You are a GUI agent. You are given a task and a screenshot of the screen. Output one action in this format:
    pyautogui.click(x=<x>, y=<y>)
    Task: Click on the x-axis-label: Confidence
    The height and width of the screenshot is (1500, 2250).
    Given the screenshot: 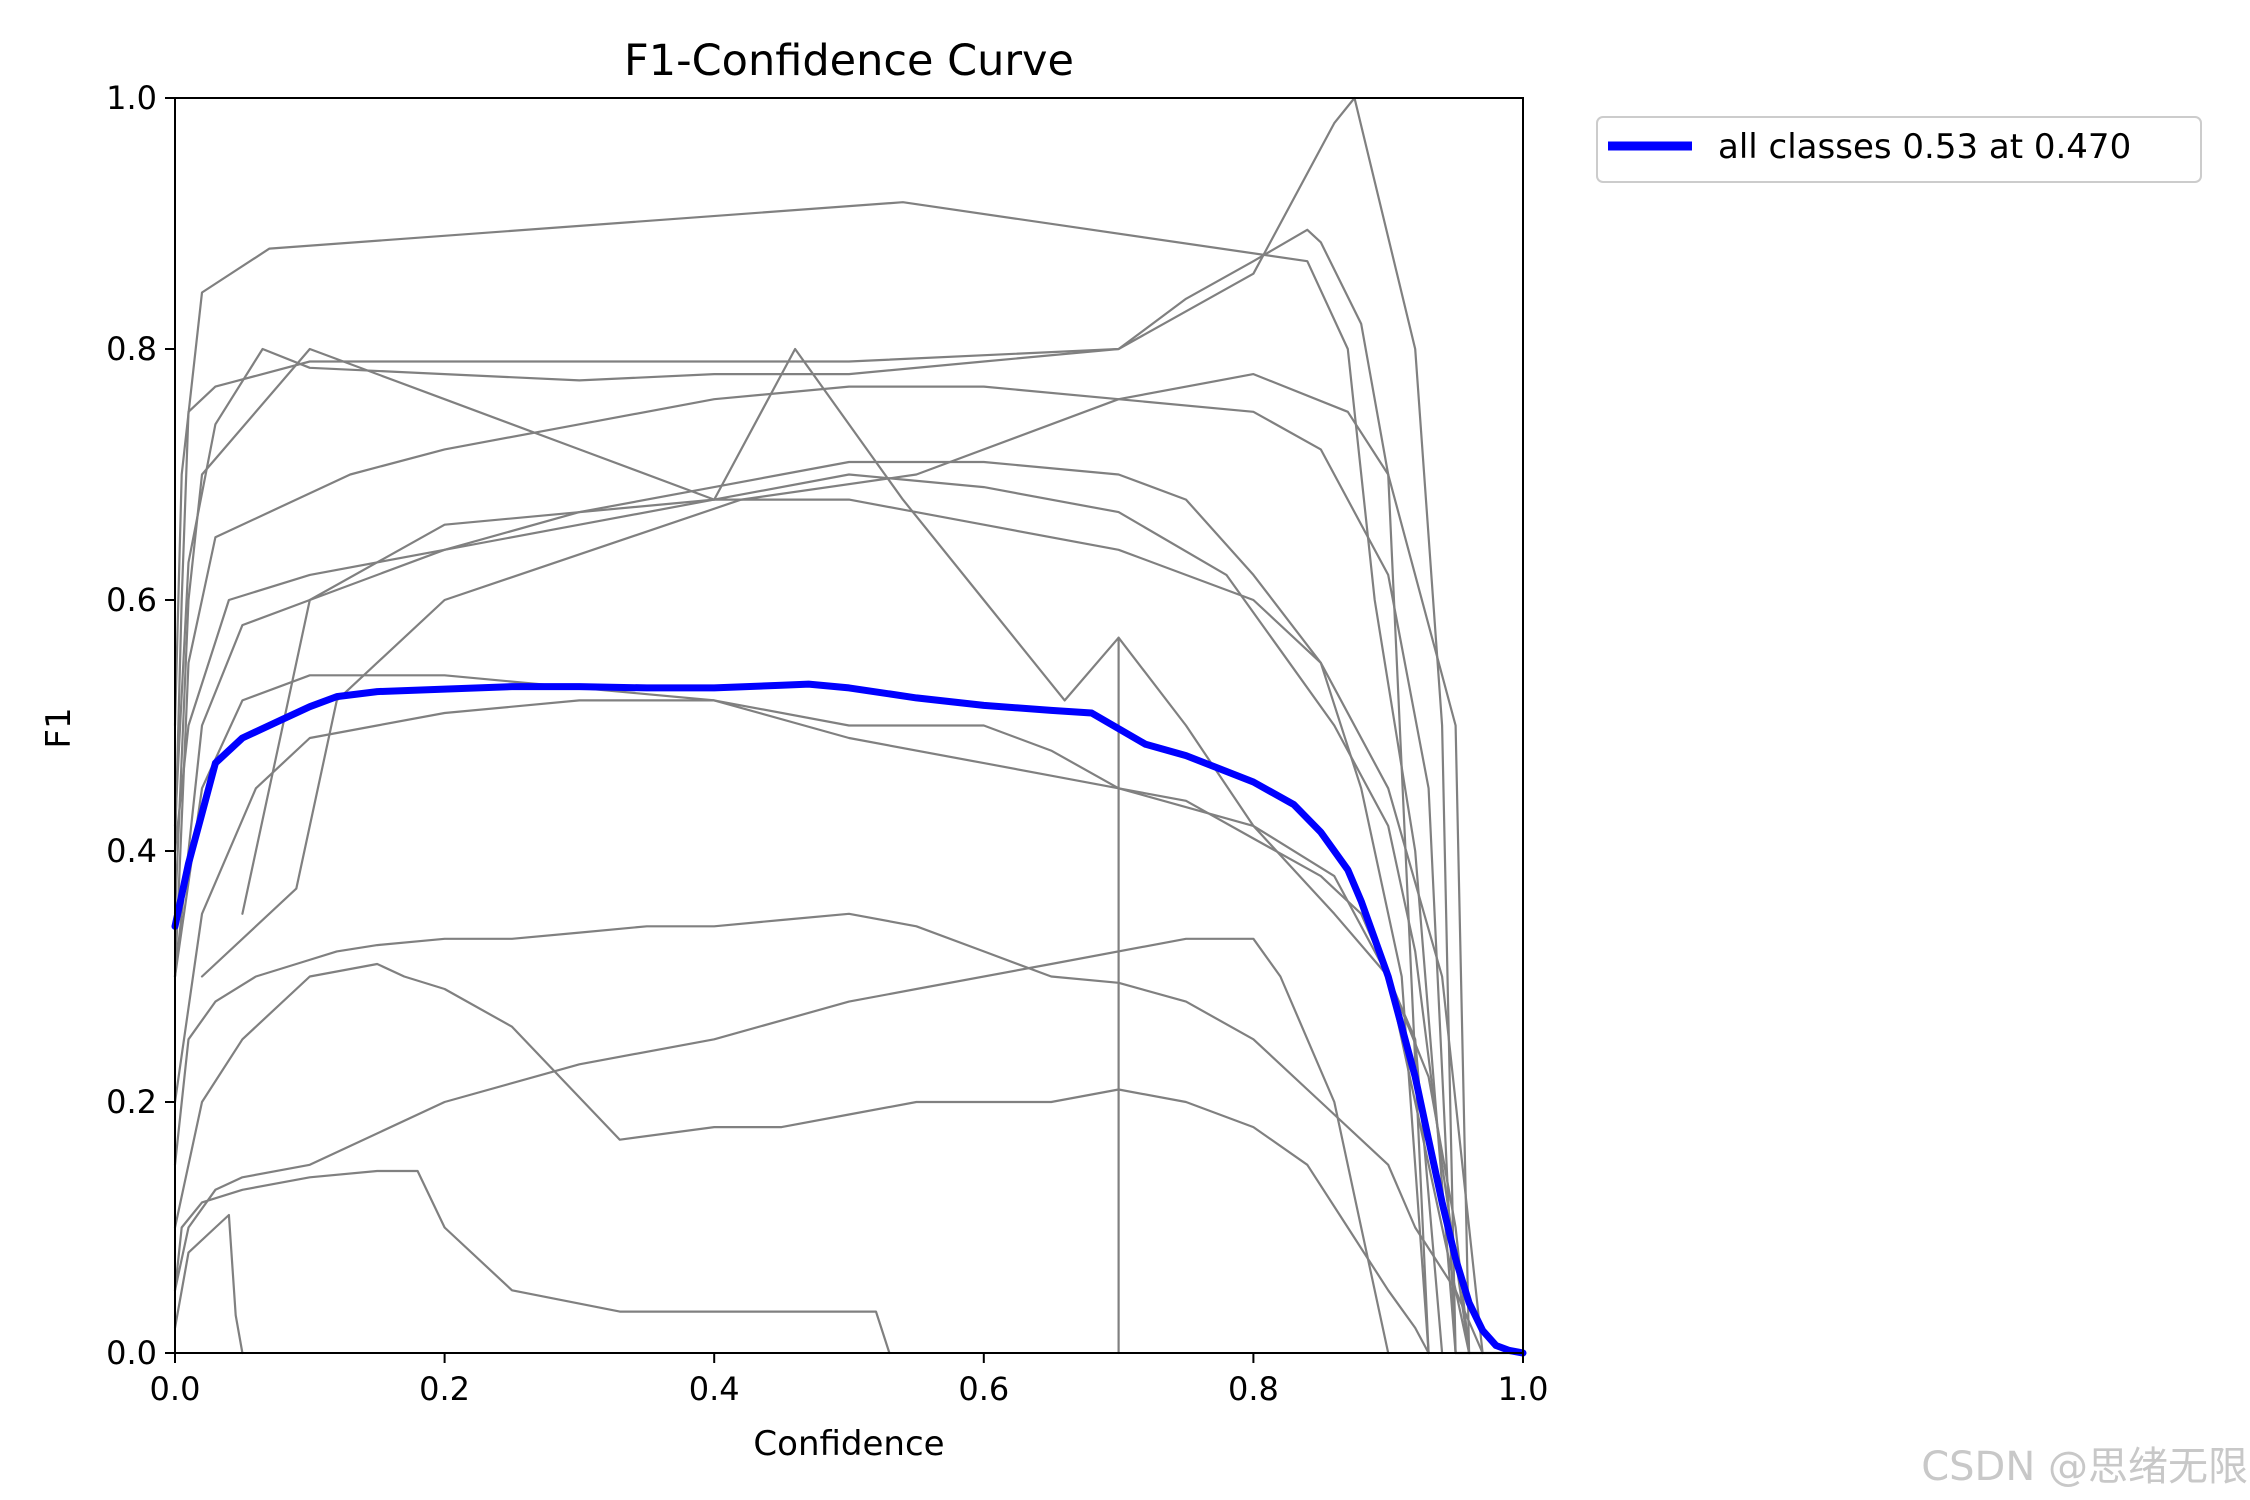 What is the action you would take?
    pyautogui.click(x=848, y=1444)
    